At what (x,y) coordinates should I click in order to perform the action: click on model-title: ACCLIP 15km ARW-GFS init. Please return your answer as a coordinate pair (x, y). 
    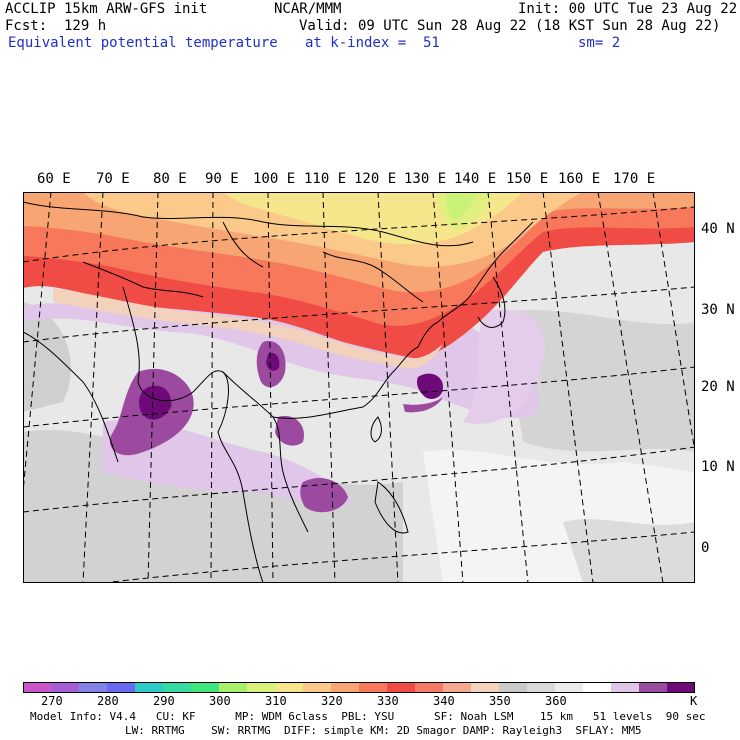
    Looking at the image, I should click on (106, 9).